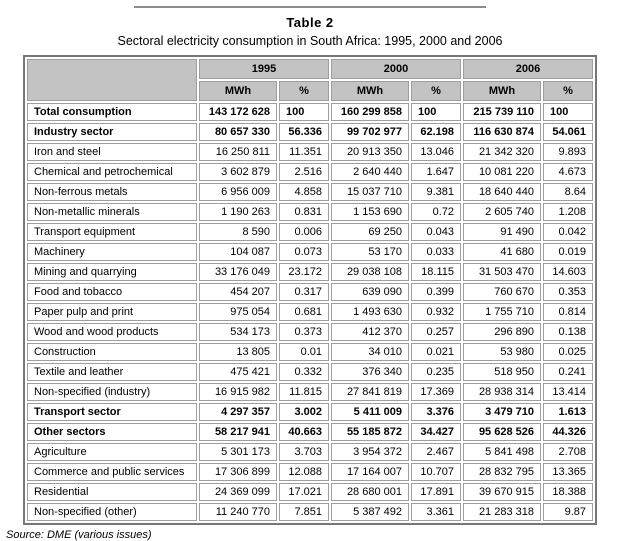 This screenshot has height=541, width=620. Describe the element at coordinates (112, 172) in the screenshot. I see `sector-cell: Chemical and petrochemical` at that location.